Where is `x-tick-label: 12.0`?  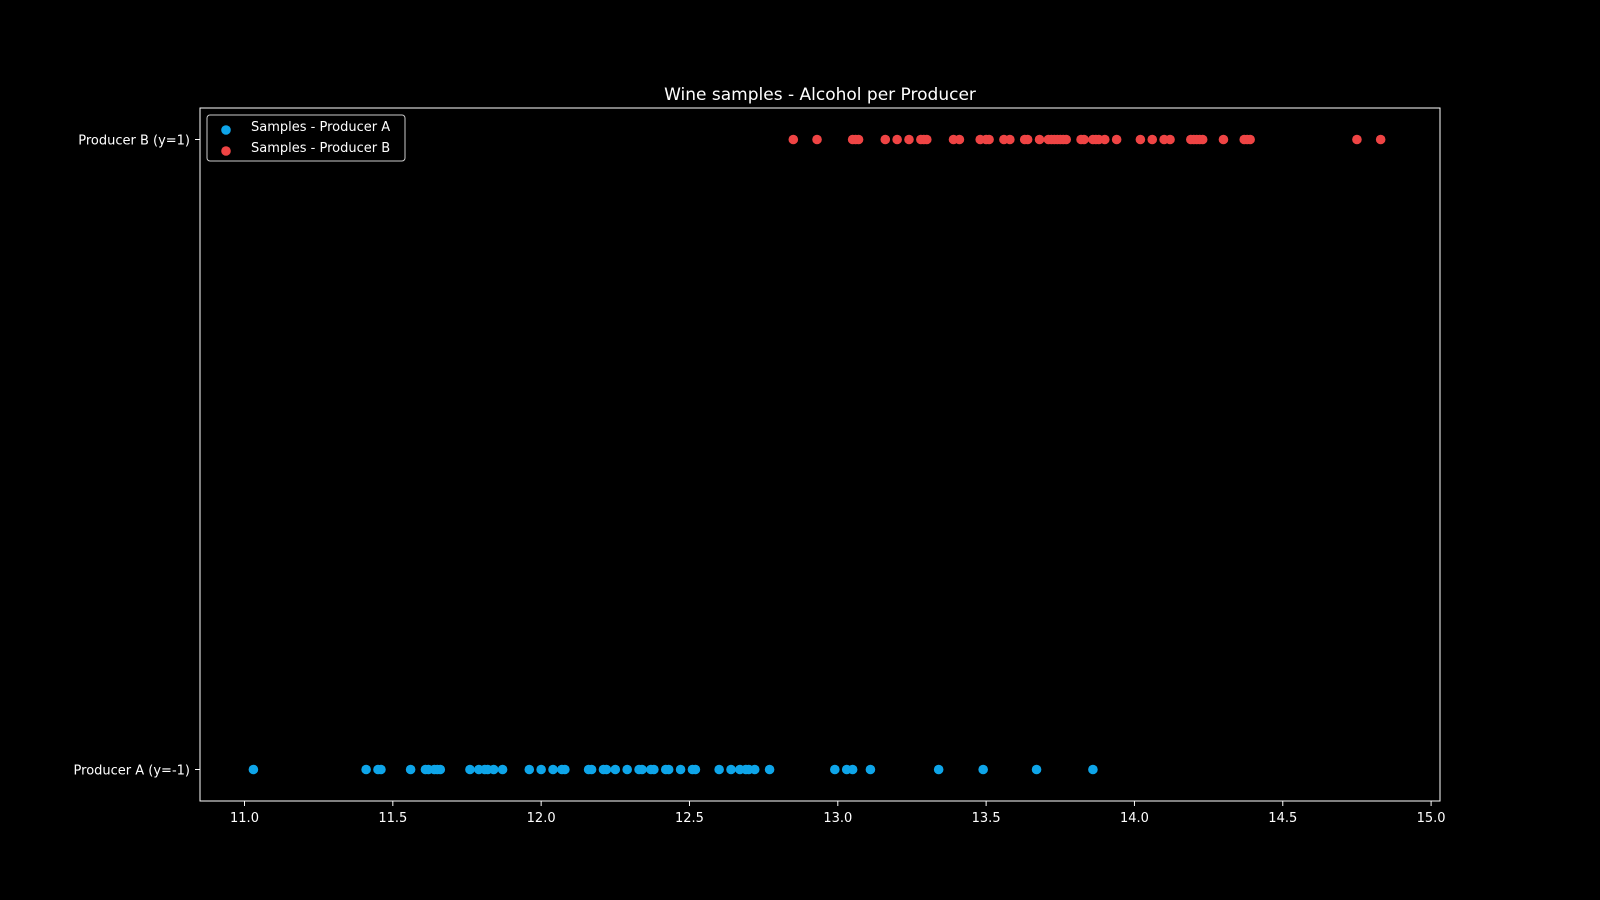 x-tick-label: 12.0 is located at coordinates (541, 818).